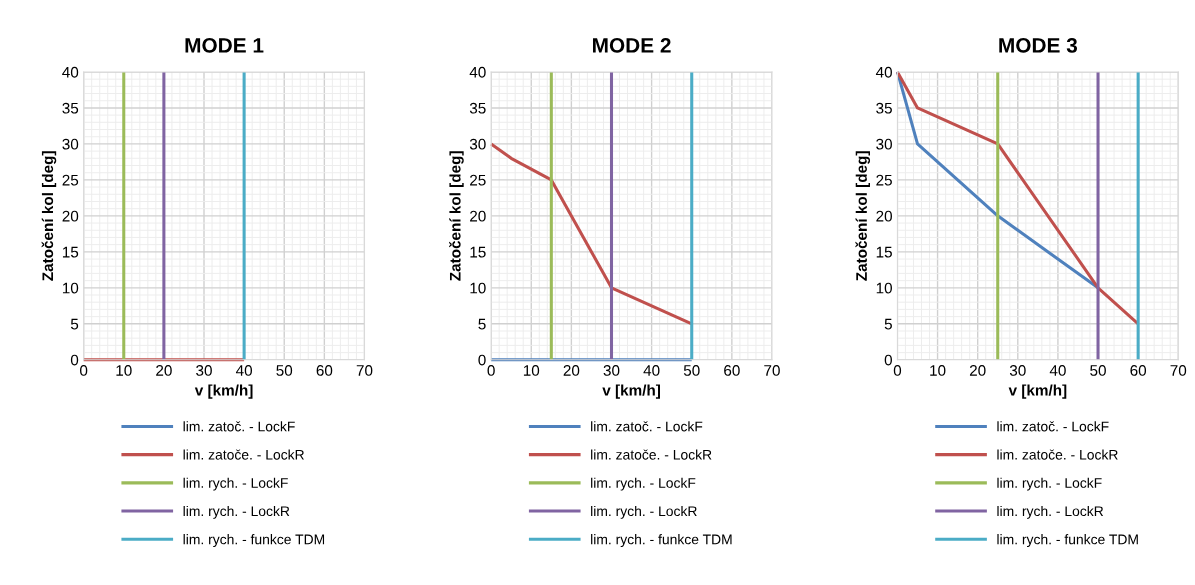 The width and height of the screenshot is (1195, 585). Describe the element at coordinates (632, 45) in the screenshot. I see `chart-title: MODE 2` at that location.